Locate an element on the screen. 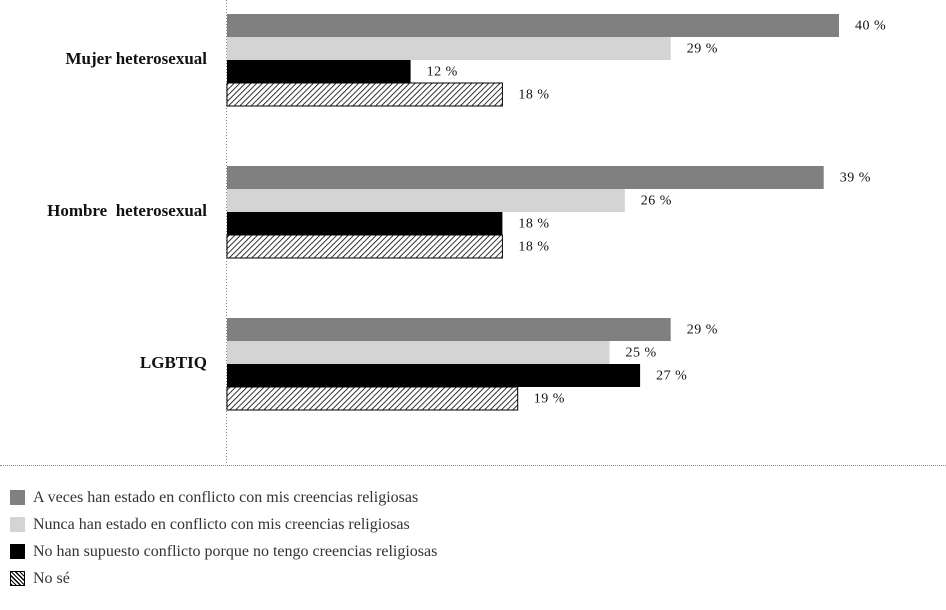 The width and height of the screenshot is (946, 610). category-label-hombre-heterosexual: Hombre heterosexual is located at coordinates (127, 210).